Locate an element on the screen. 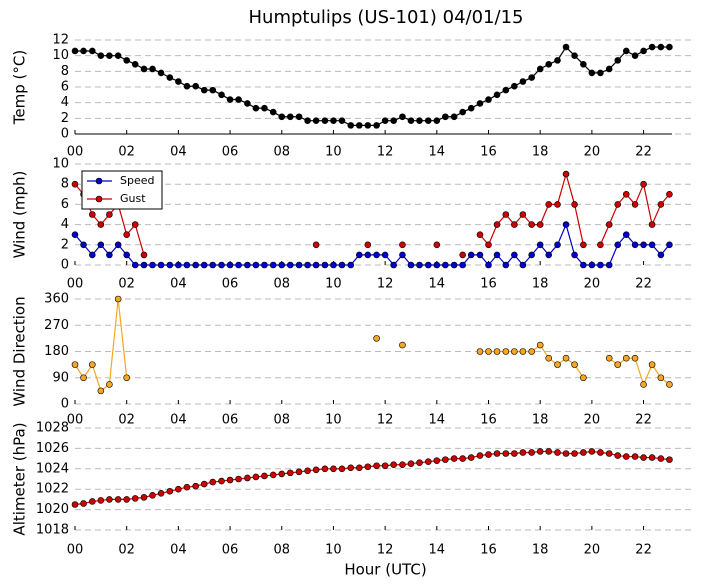 This screenshot has height=588, width=705. x-tick-label: 04 is located at coordinates (178, 550).